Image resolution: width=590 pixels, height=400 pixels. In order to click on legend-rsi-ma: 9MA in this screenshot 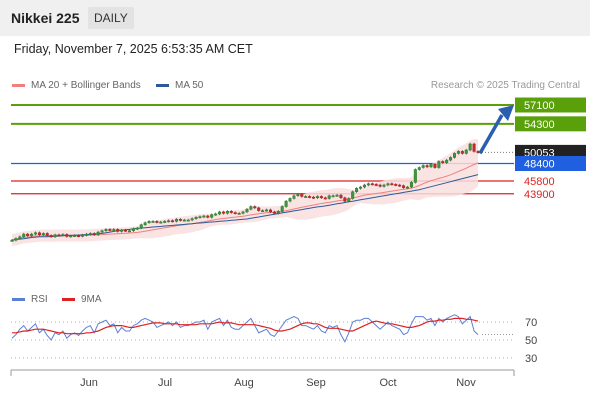, I will do `click(82, 299)`.